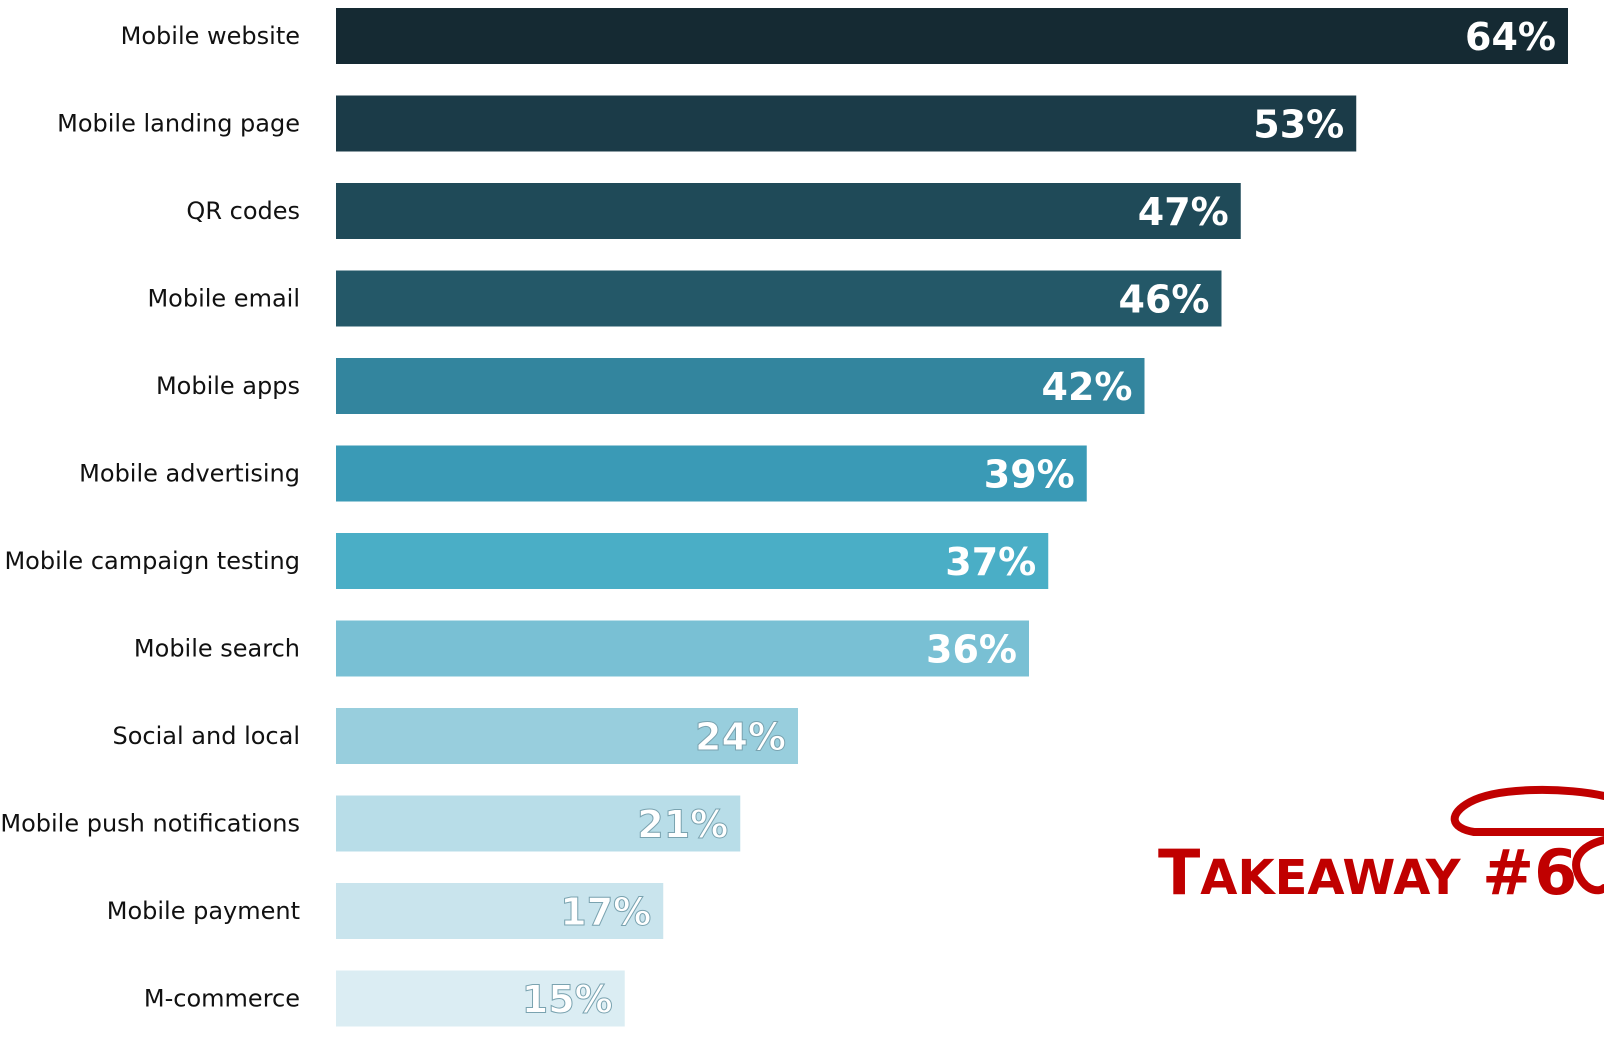 The height and width of the screenshot is (1052, 1604). I want to click on category-label: M-commerce, so click(222, 999).